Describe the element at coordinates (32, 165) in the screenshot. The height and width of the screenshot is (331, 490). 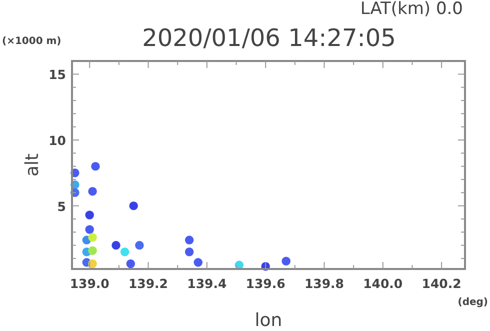
I see `y-axis-title: alt` at that location.